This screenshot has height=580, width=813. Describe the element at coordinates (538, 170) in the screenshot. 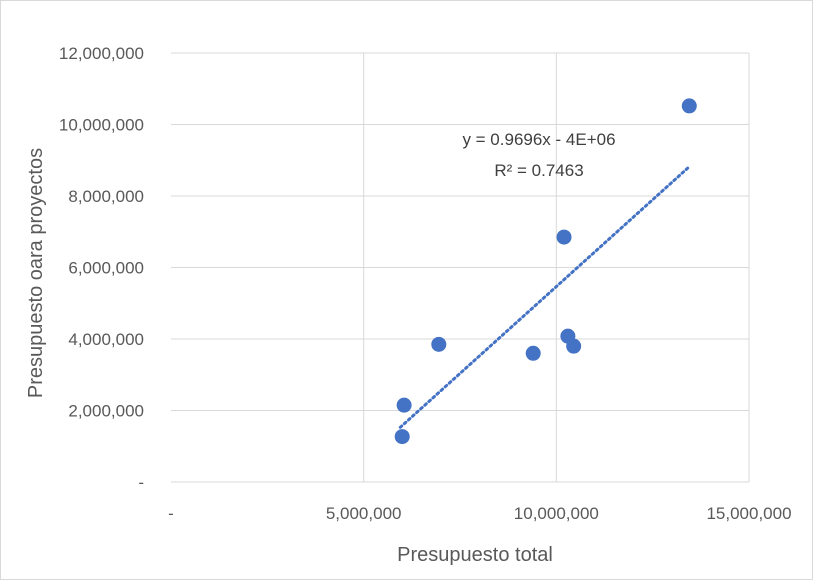

I see `trendline-r-squared: R² = 0.7463` at that location.